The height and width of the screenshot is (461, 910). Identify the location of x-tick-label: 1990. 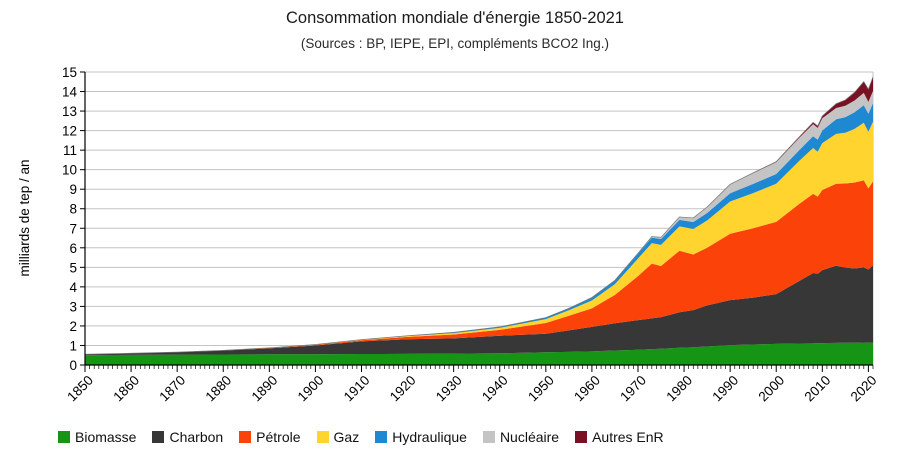
(725, 389).